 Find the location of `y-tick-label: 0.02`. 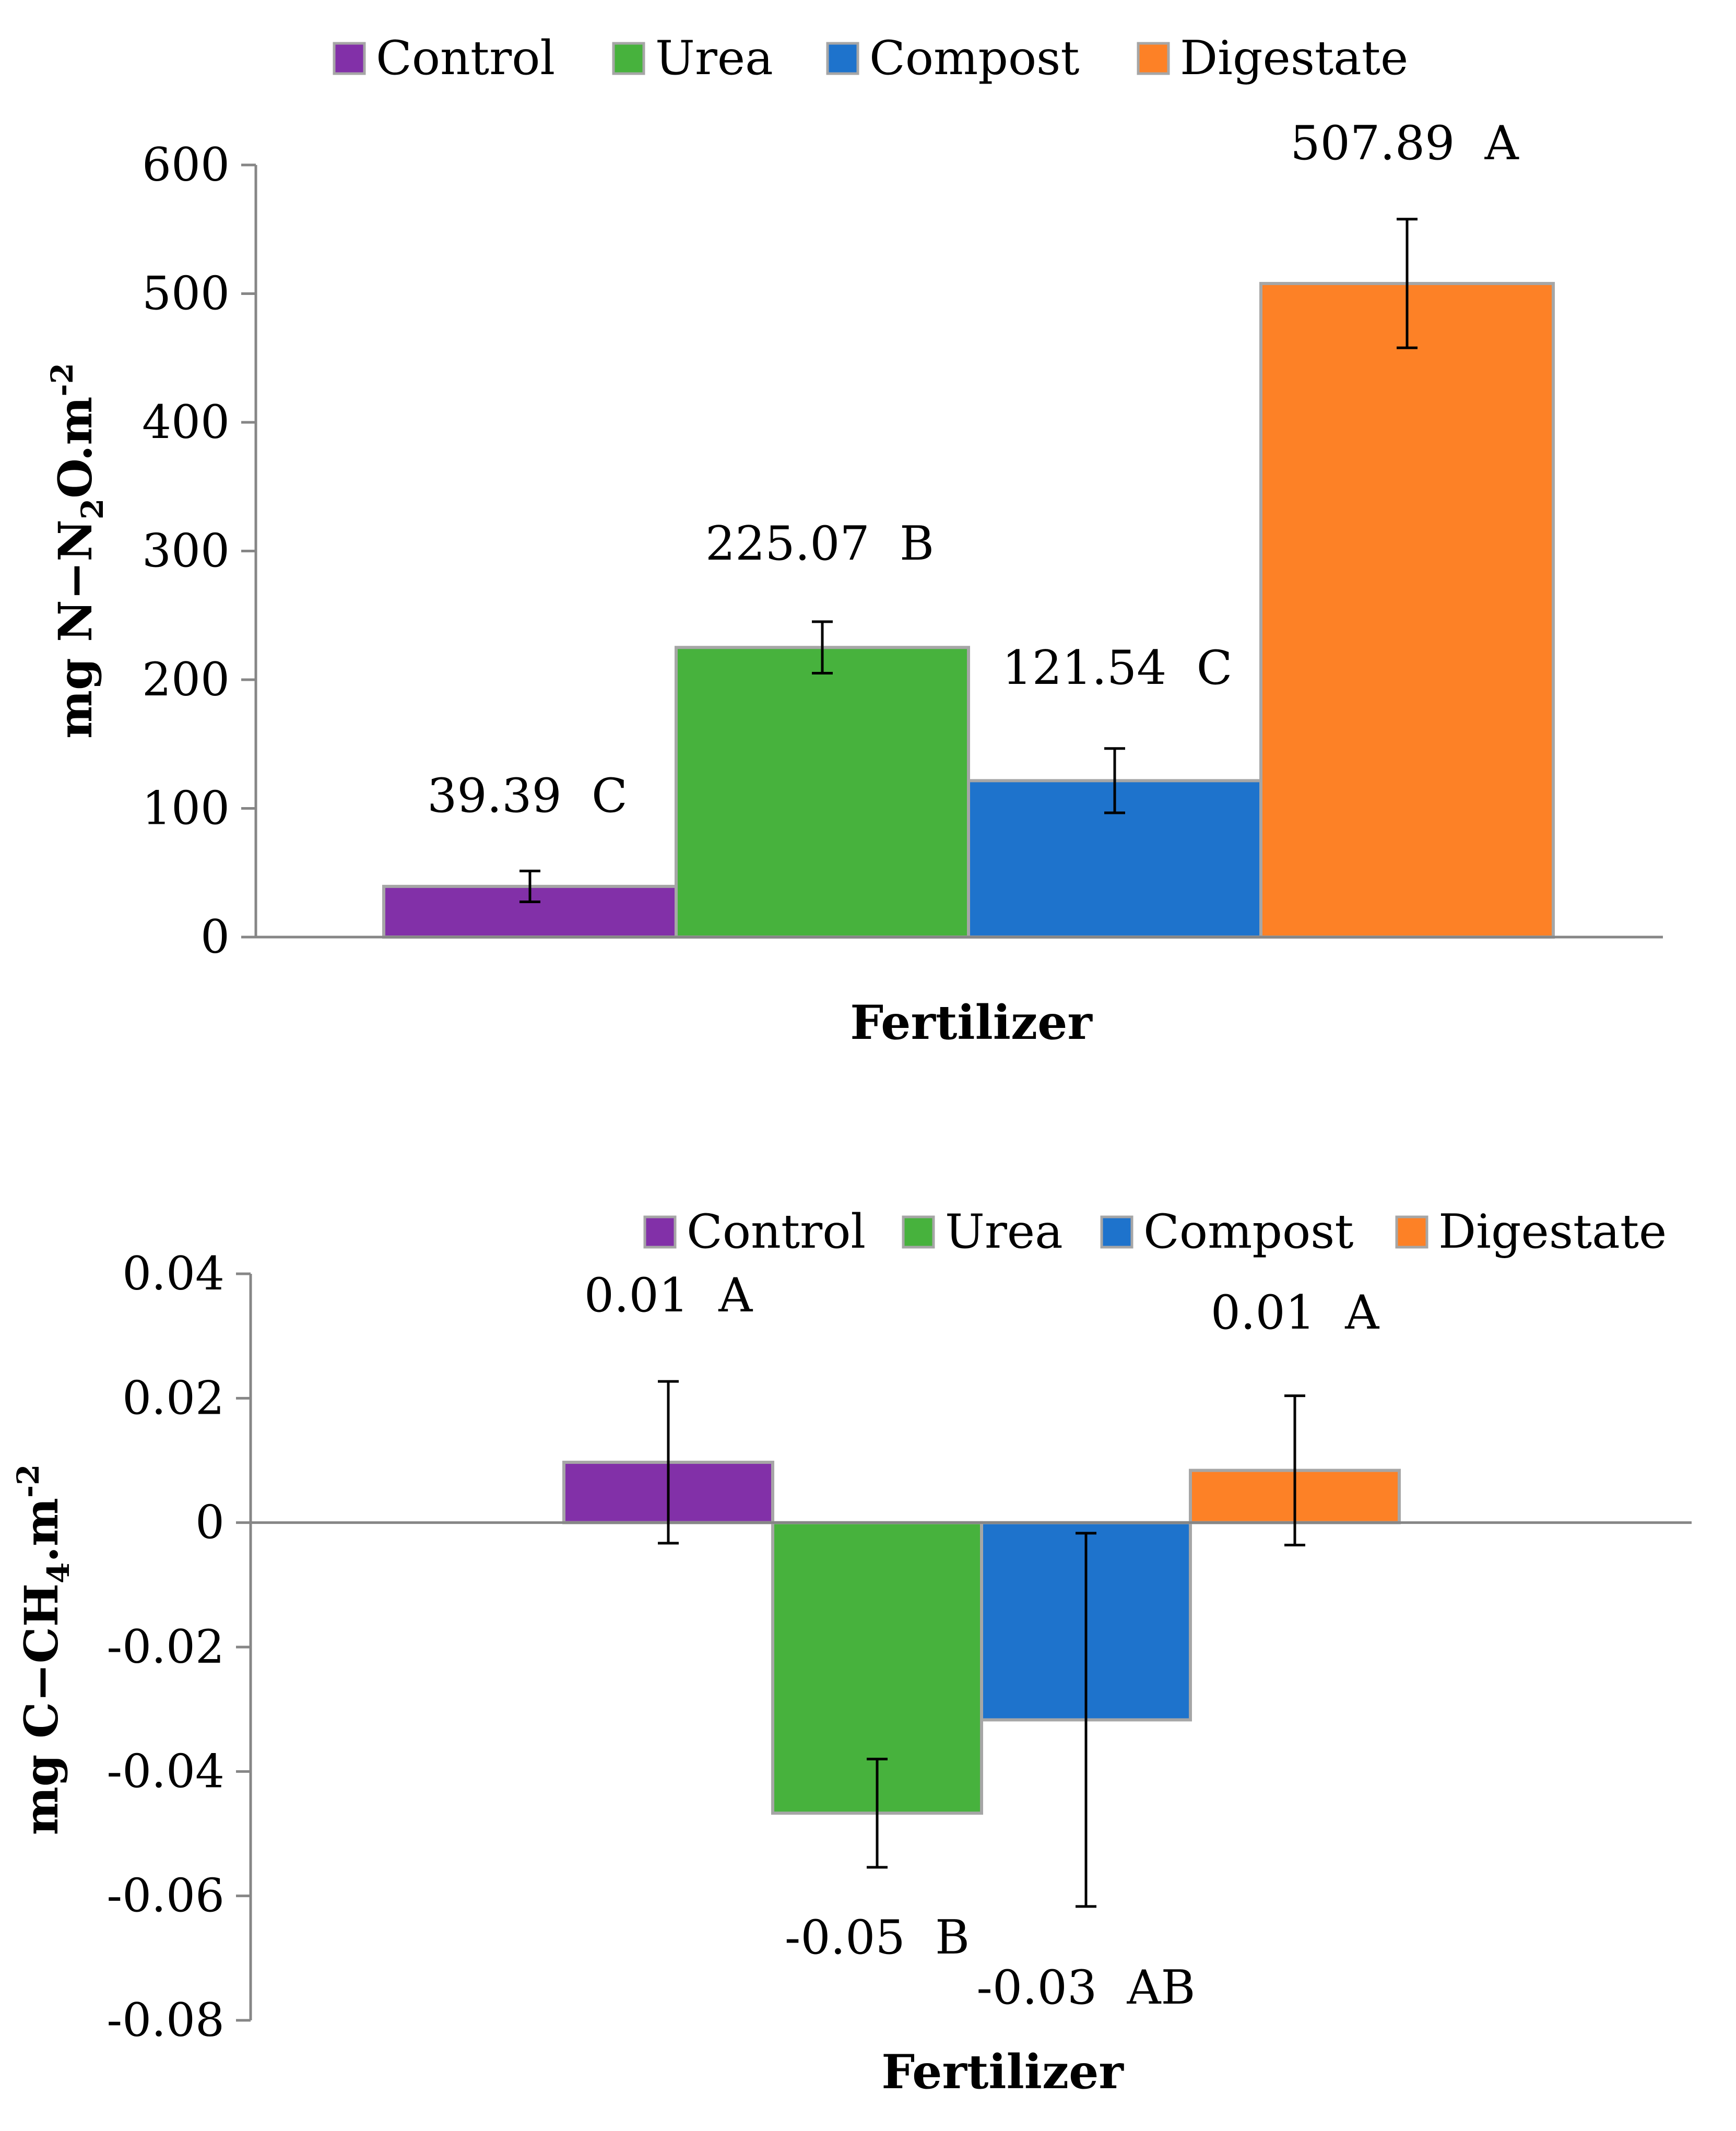

y-tick-label: 0.02 is located at coordinates (173, 1398).